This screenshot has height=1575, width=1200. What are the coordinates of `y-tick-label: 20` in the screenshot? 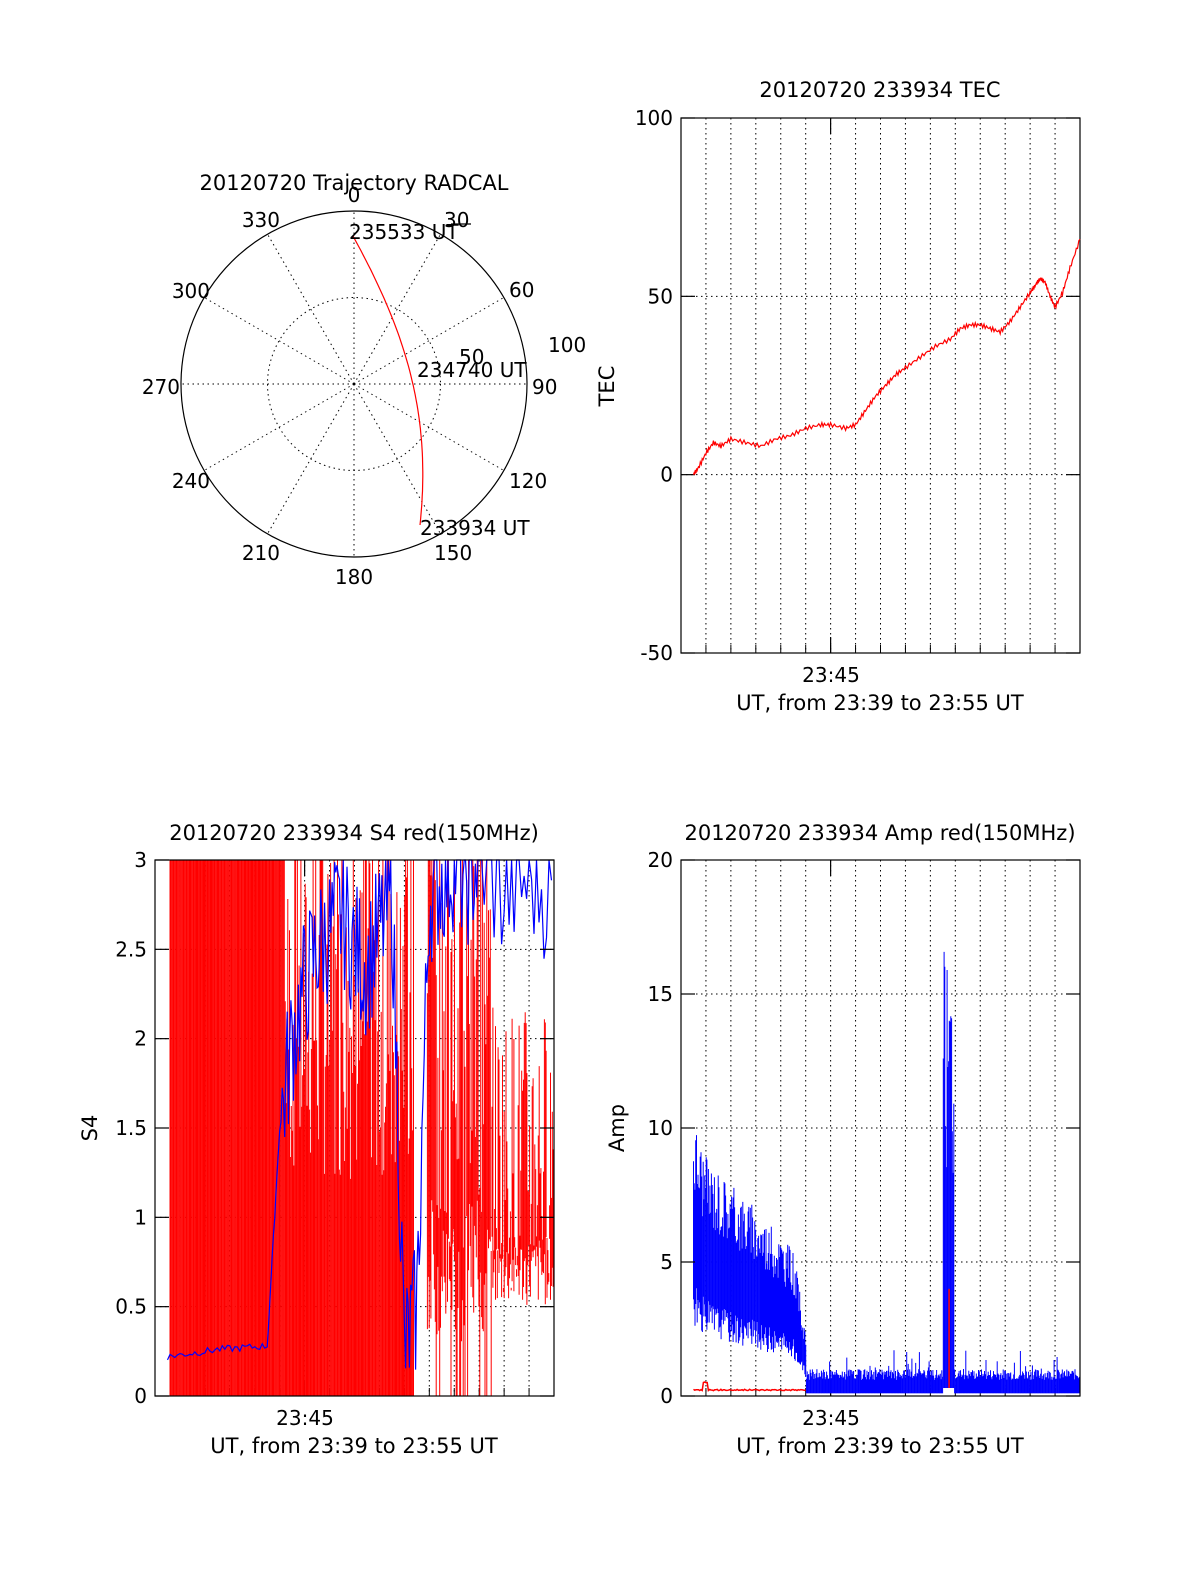 It's located at (660, 860).